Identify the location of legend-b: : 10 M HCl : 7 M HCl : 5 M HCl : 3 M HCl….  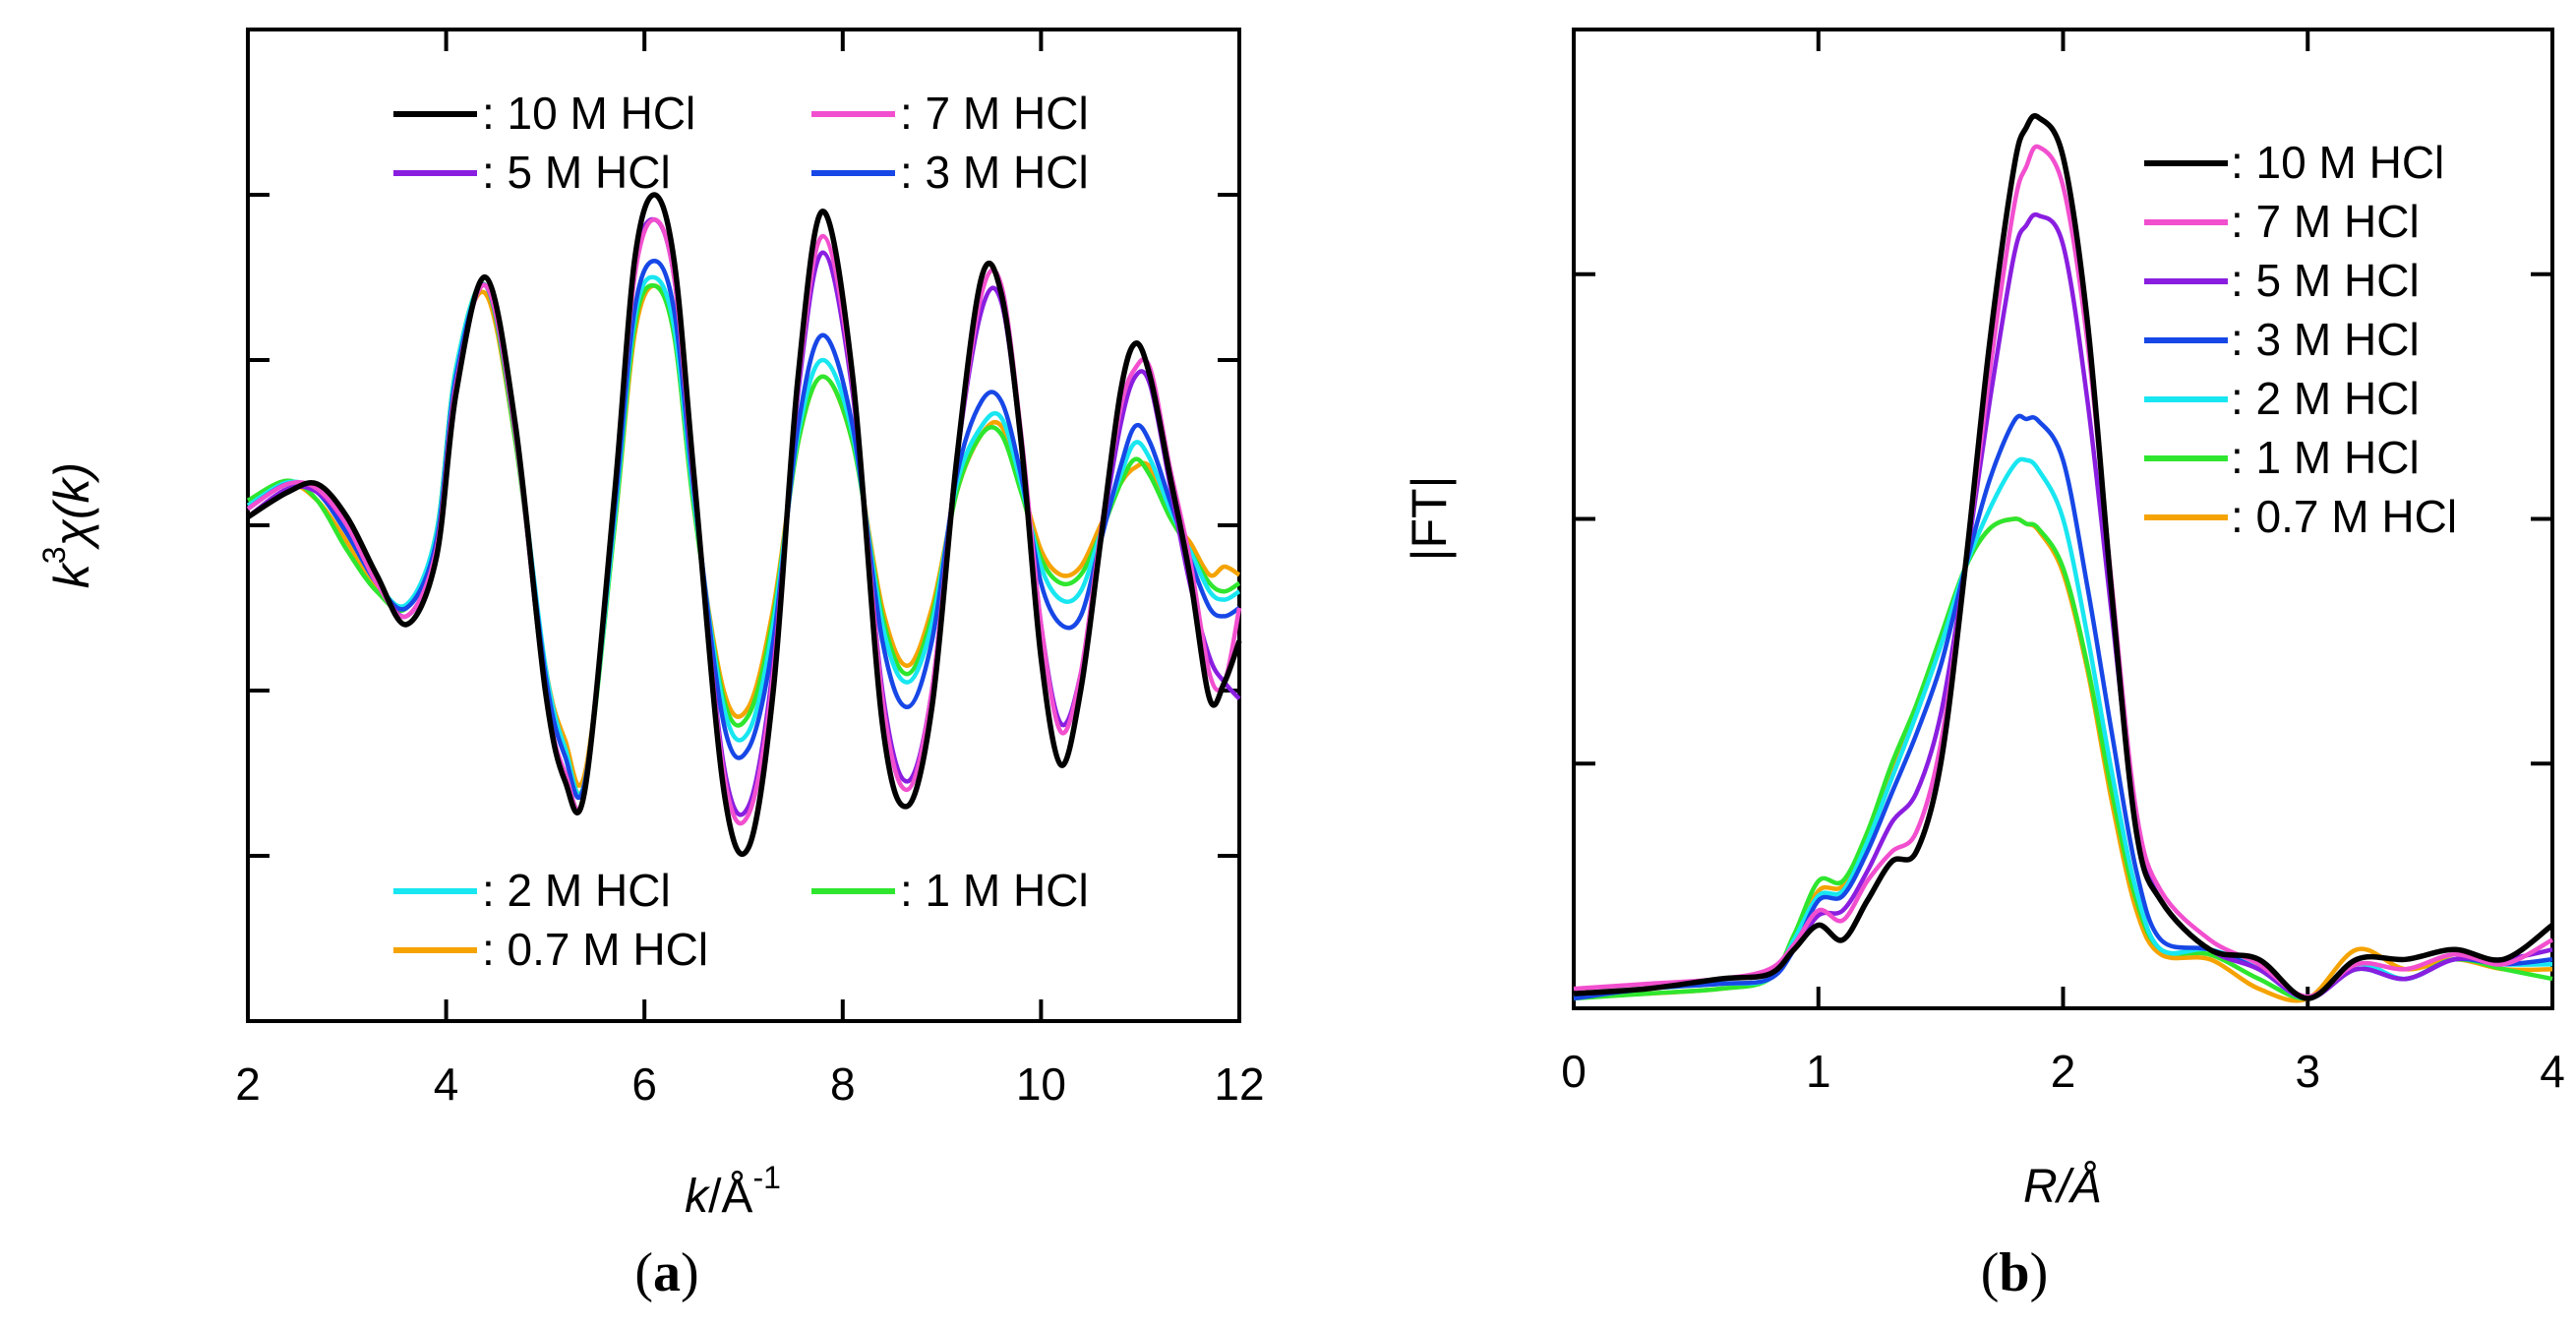
(2300, 339).